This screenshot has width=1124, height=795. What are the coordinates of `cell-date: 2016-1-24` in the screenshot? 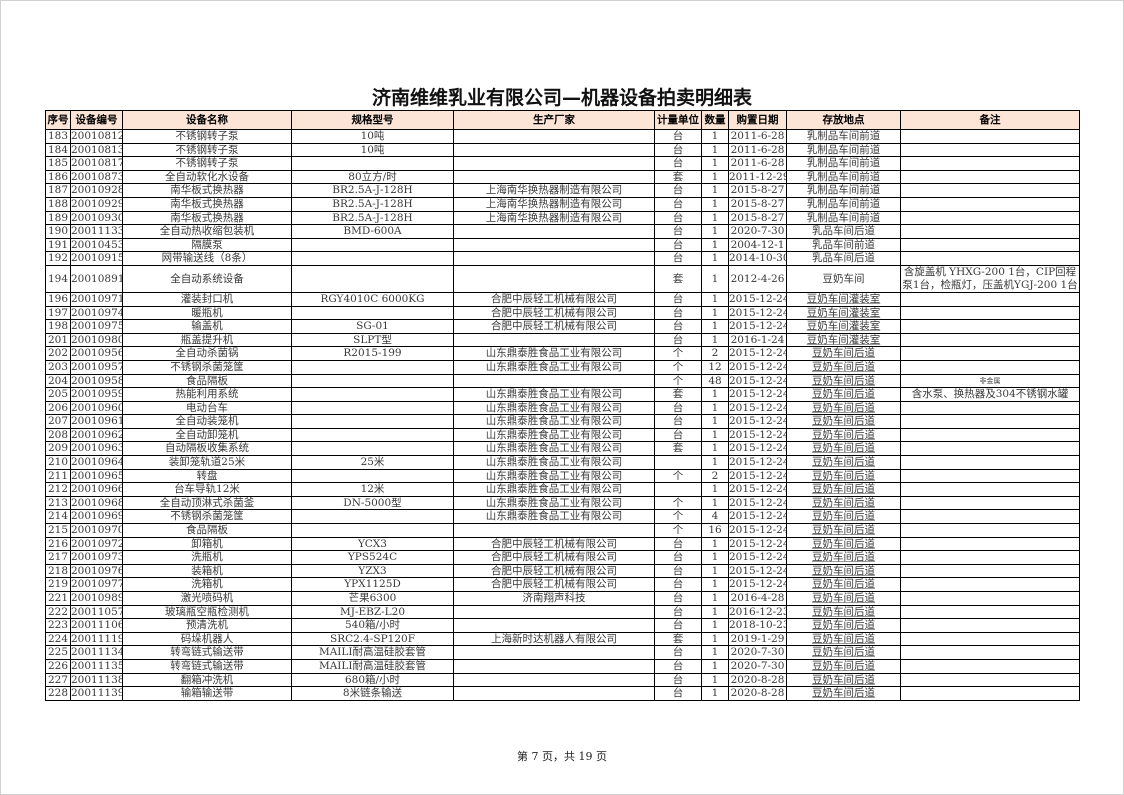 It's located at (757, 340).